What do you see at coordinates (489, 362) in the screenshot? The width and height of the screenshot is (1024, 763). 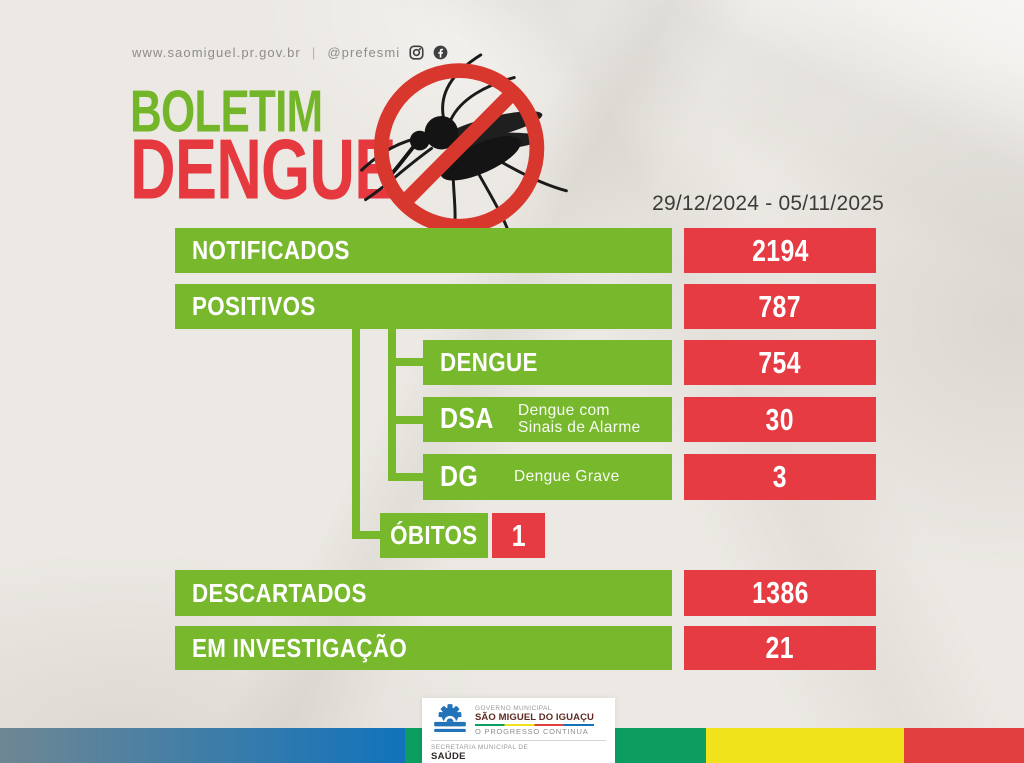 I see `stat-label: DENGUE` at bounding box center [489, 362].